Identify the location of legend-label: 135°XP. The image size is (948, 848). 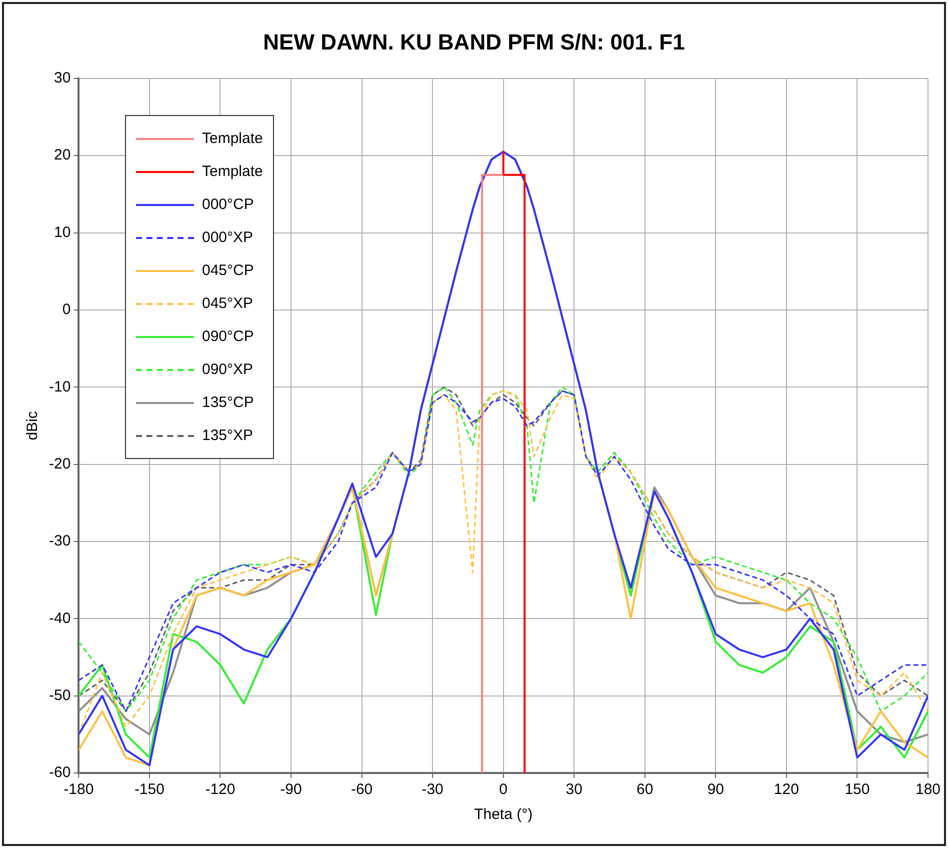
(228, 435).